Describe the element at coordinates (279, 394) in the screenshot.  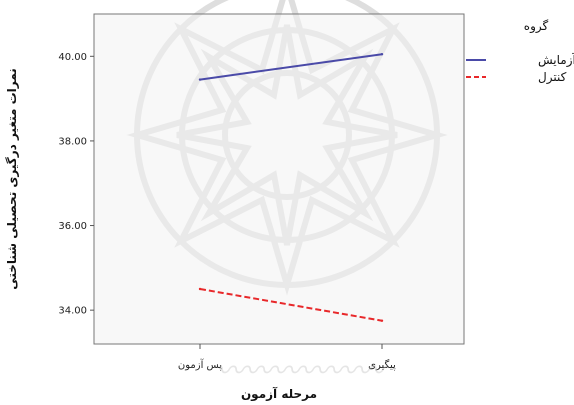
I see `x-axis-title: مرحله آزمون` at that location.